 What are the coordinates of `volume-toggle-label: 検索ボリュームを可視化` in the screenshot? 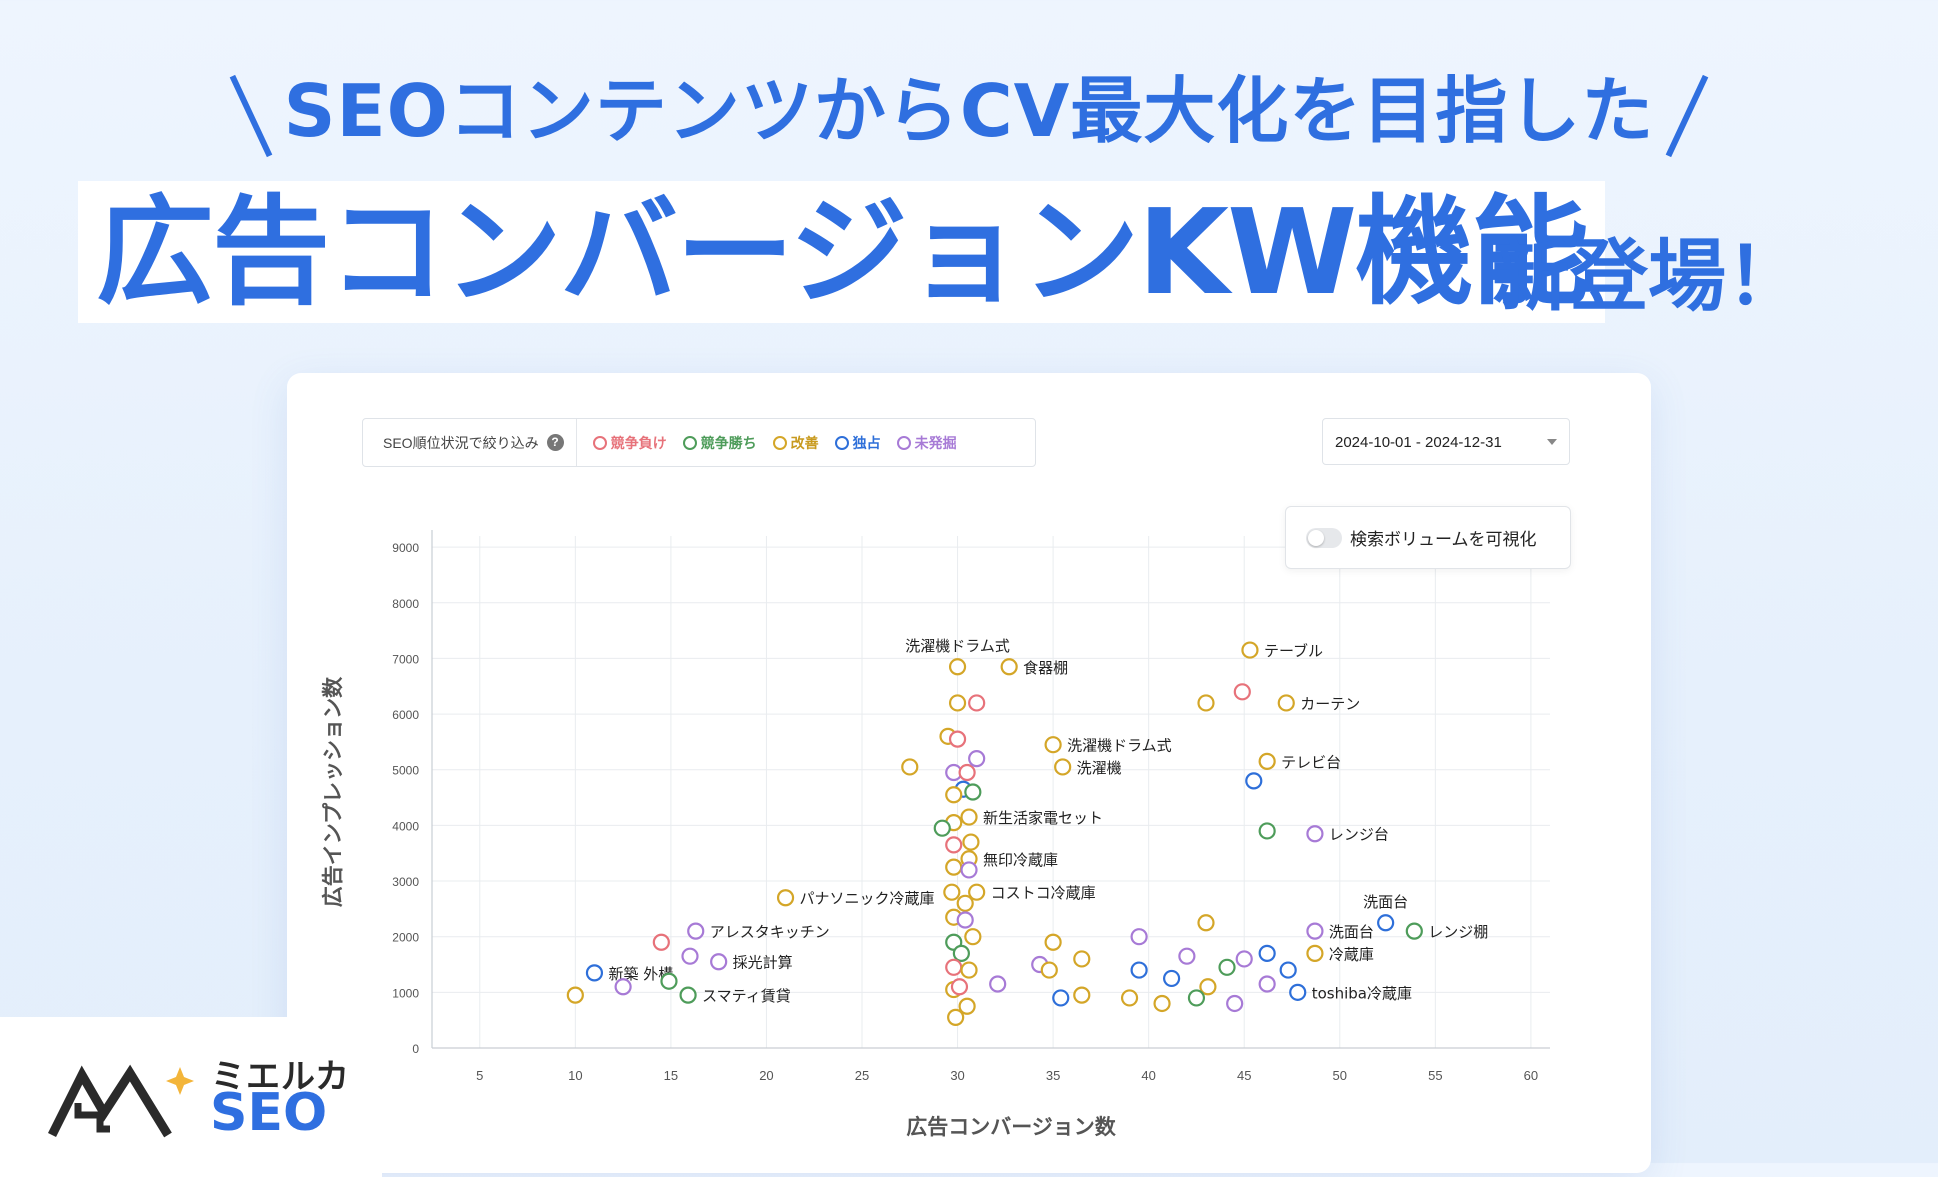 It's located at (1443, 539).